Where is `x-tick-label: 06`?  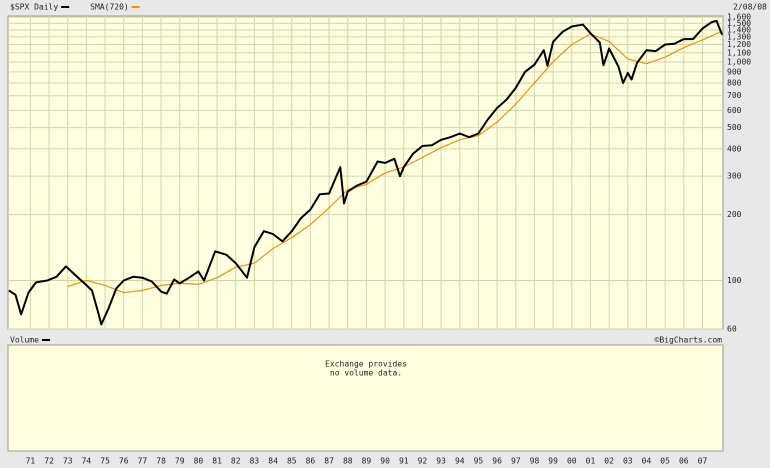 x-tick-label: 06 is located at coordinates (684, 461).